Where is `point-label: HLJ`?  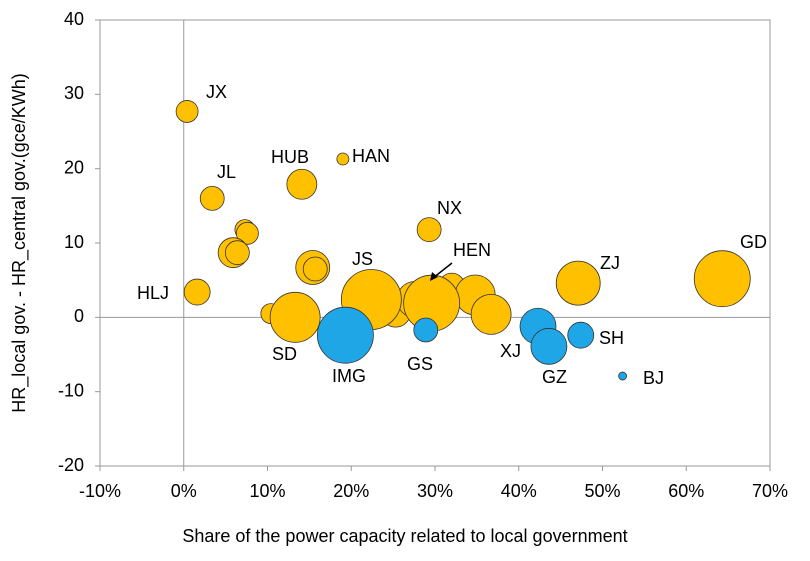
point-label: HLJ is located at coordinates (153, 293).